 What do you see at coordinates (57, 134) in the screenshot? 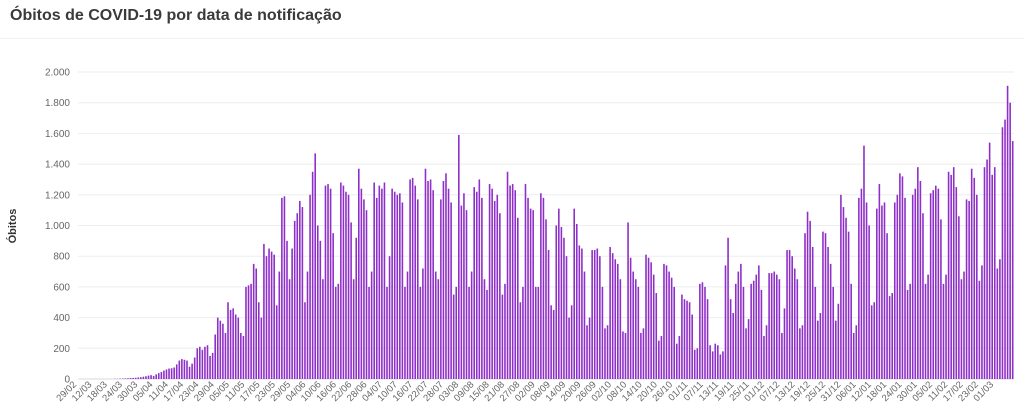
I see `y-tick-label: 1.600` at bounding box center [57, 134].